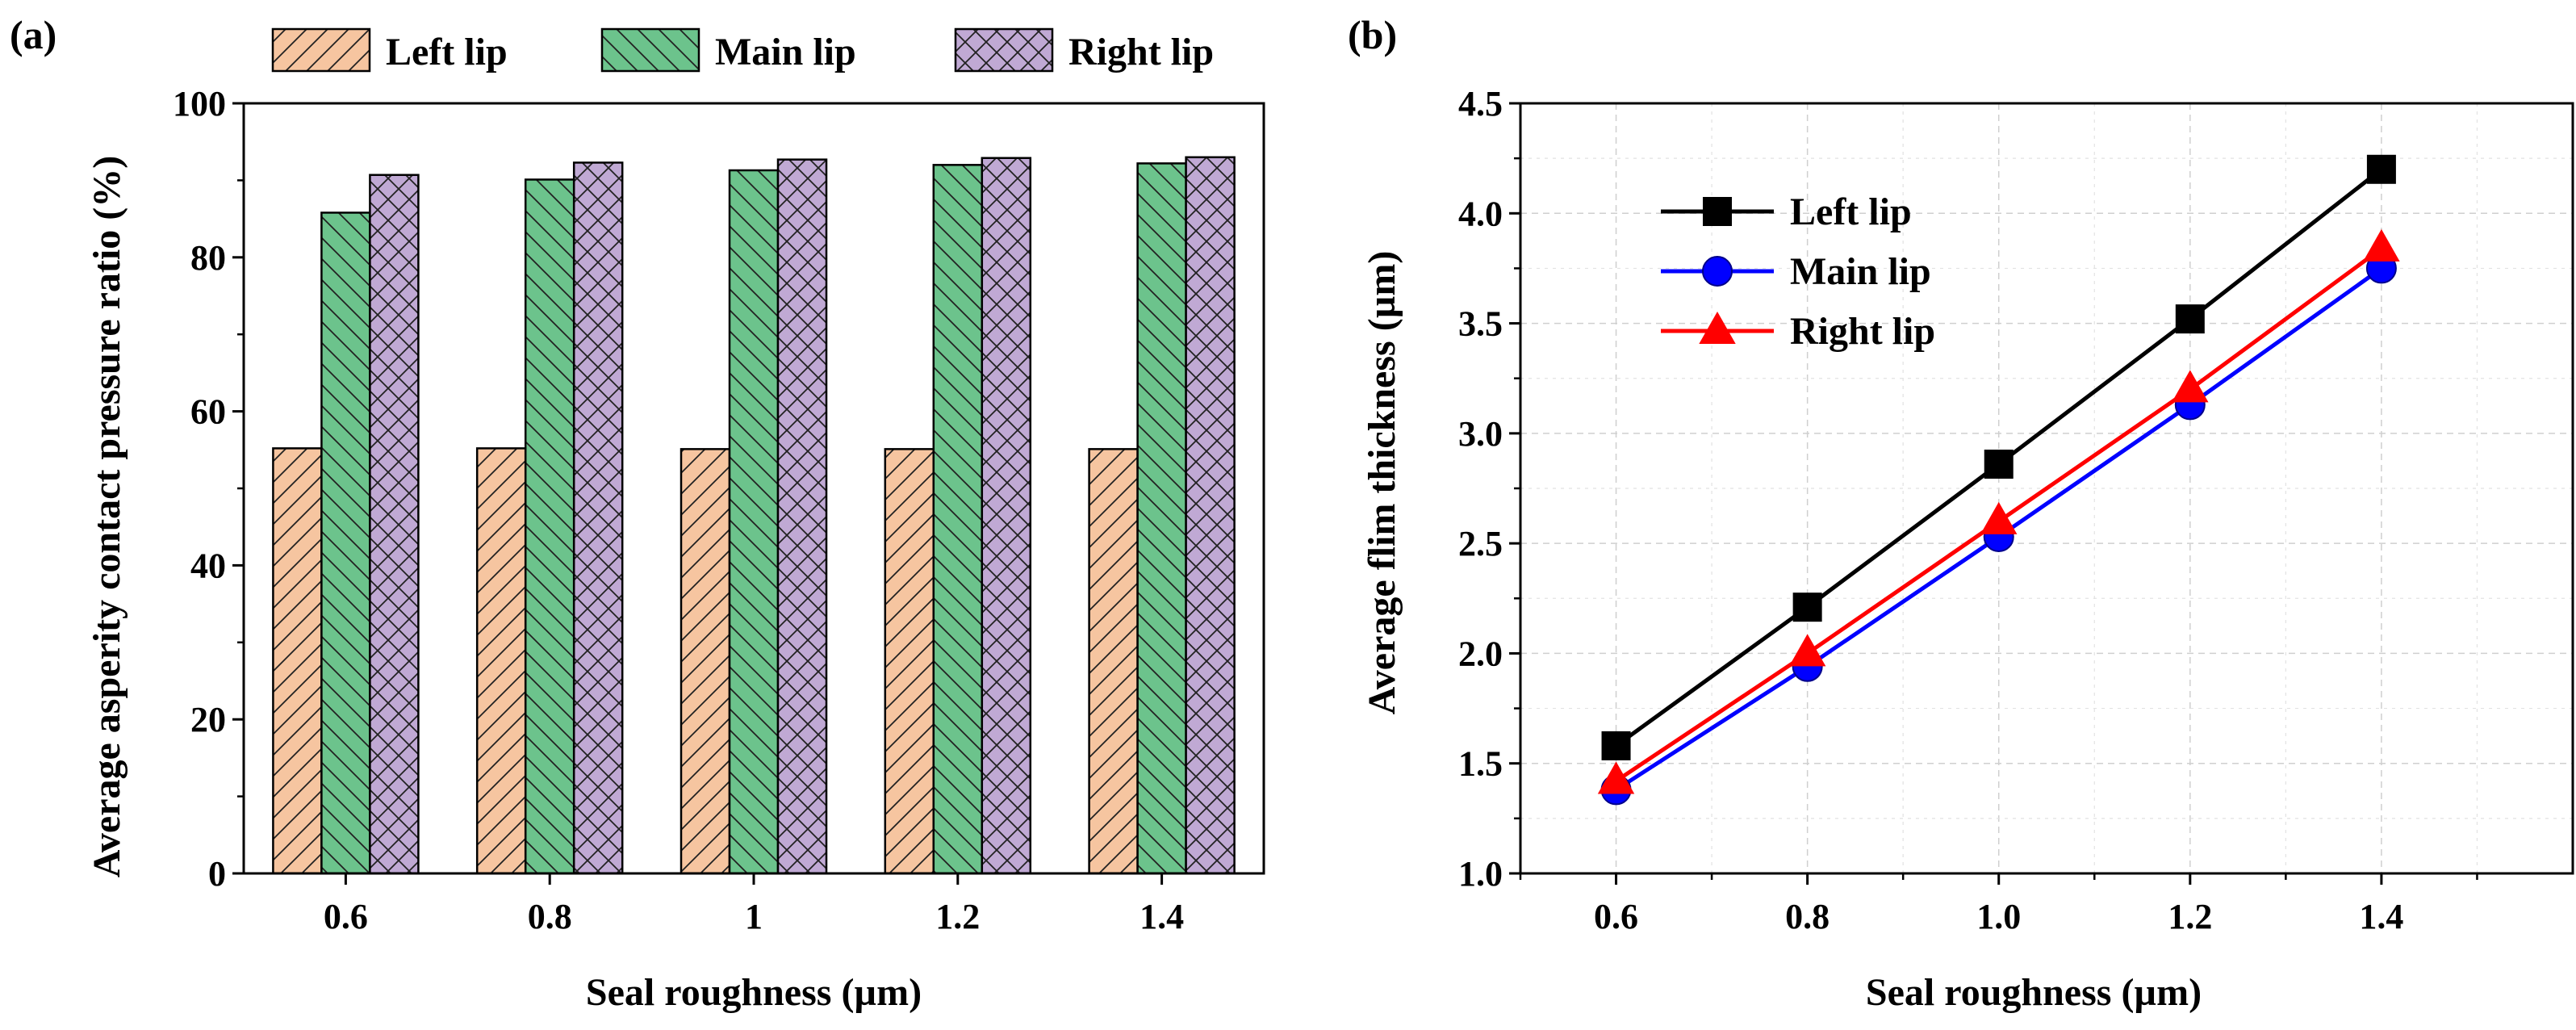  Describe the element at coordinates (1480, 434) in the screenshot. I see `y-tick-label: 3.0` at that location.